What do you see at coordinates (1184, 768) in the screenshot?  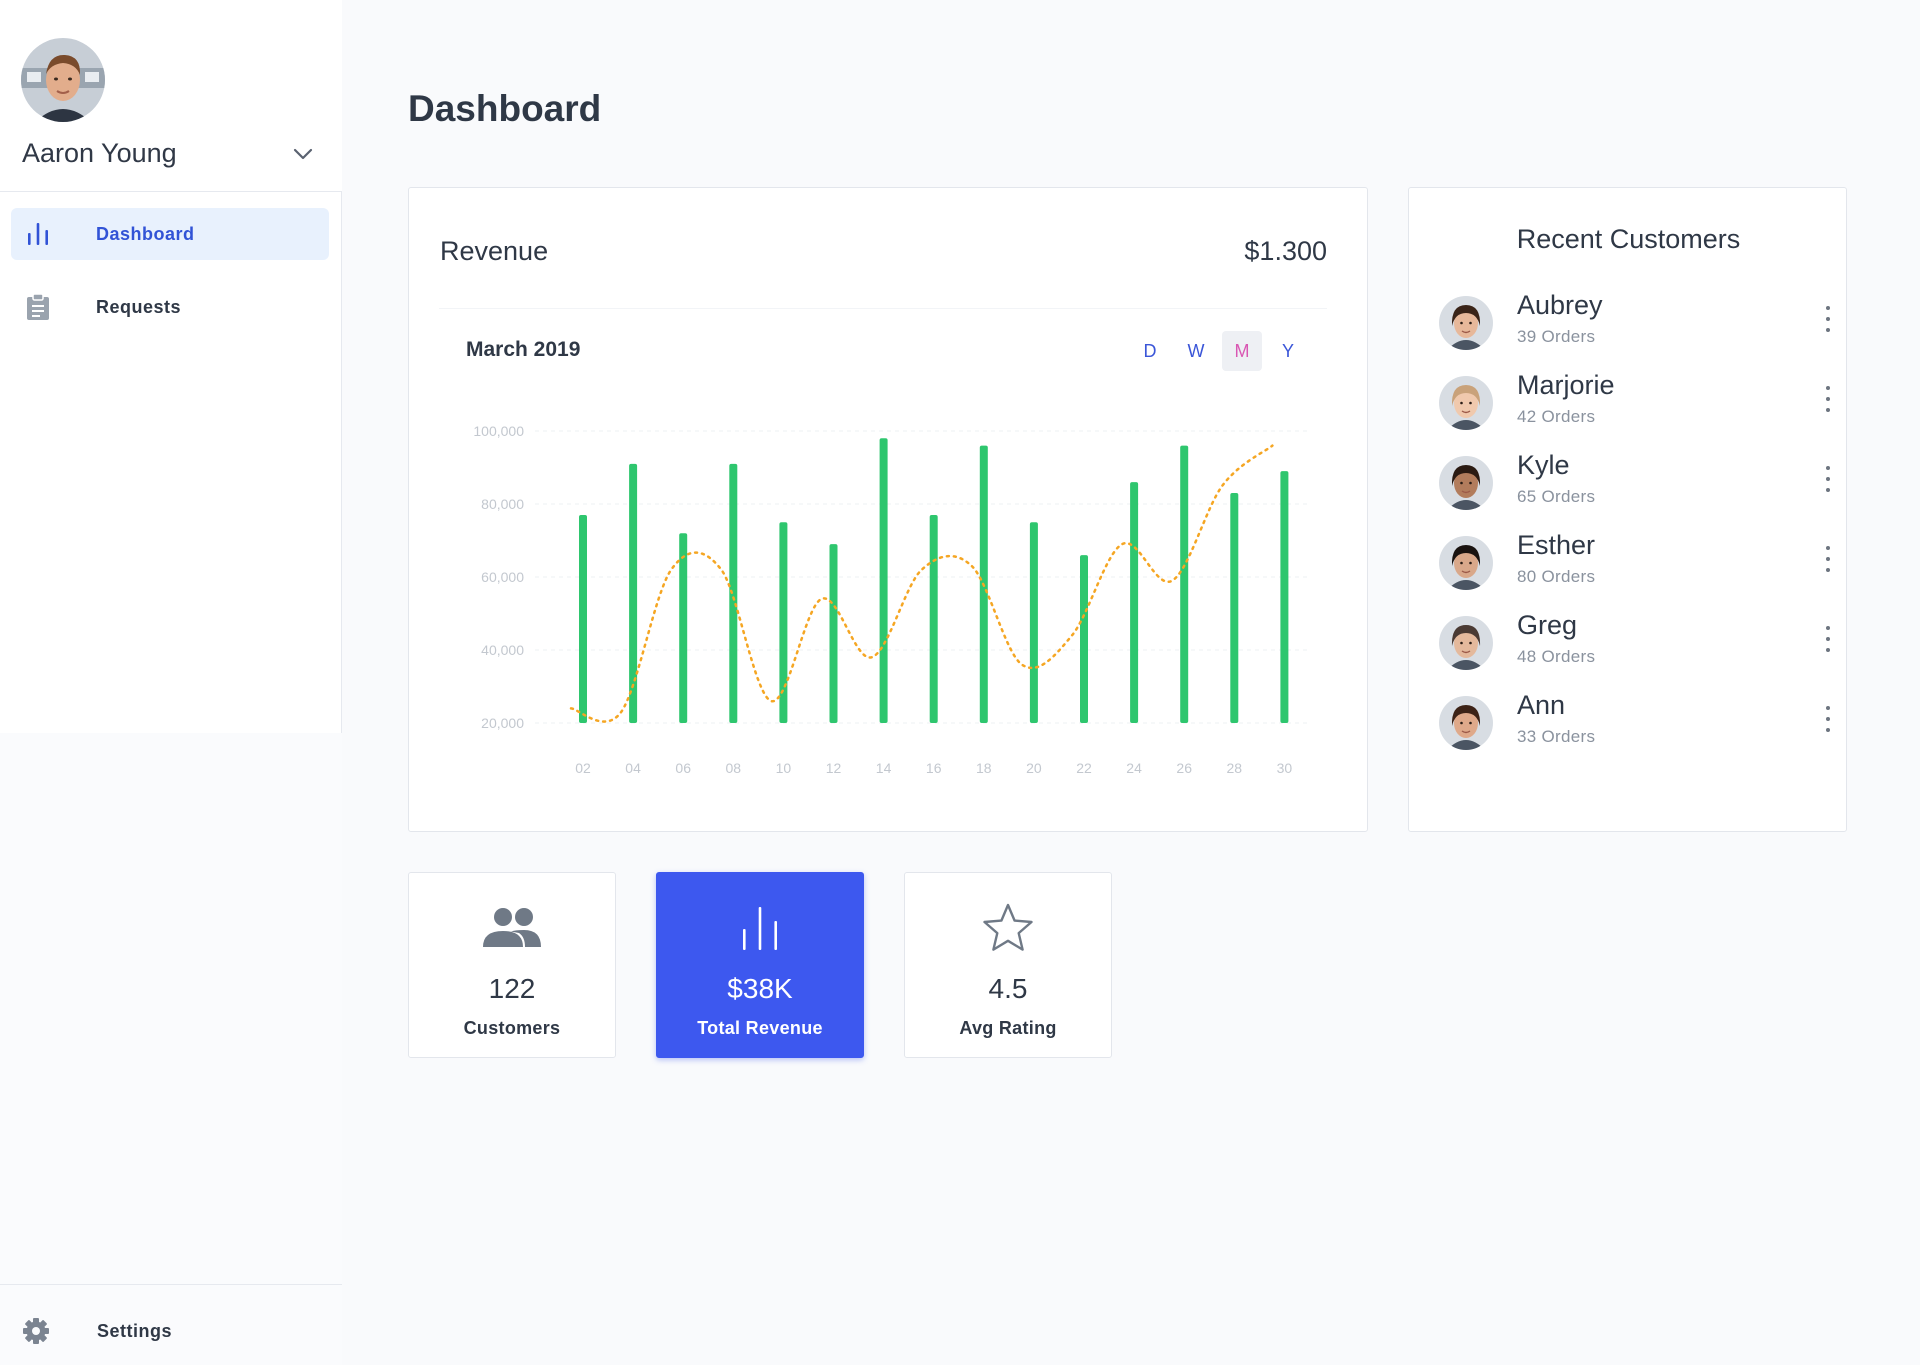 I see `x-tick-label: 26` at bounding box center [1184, 768].